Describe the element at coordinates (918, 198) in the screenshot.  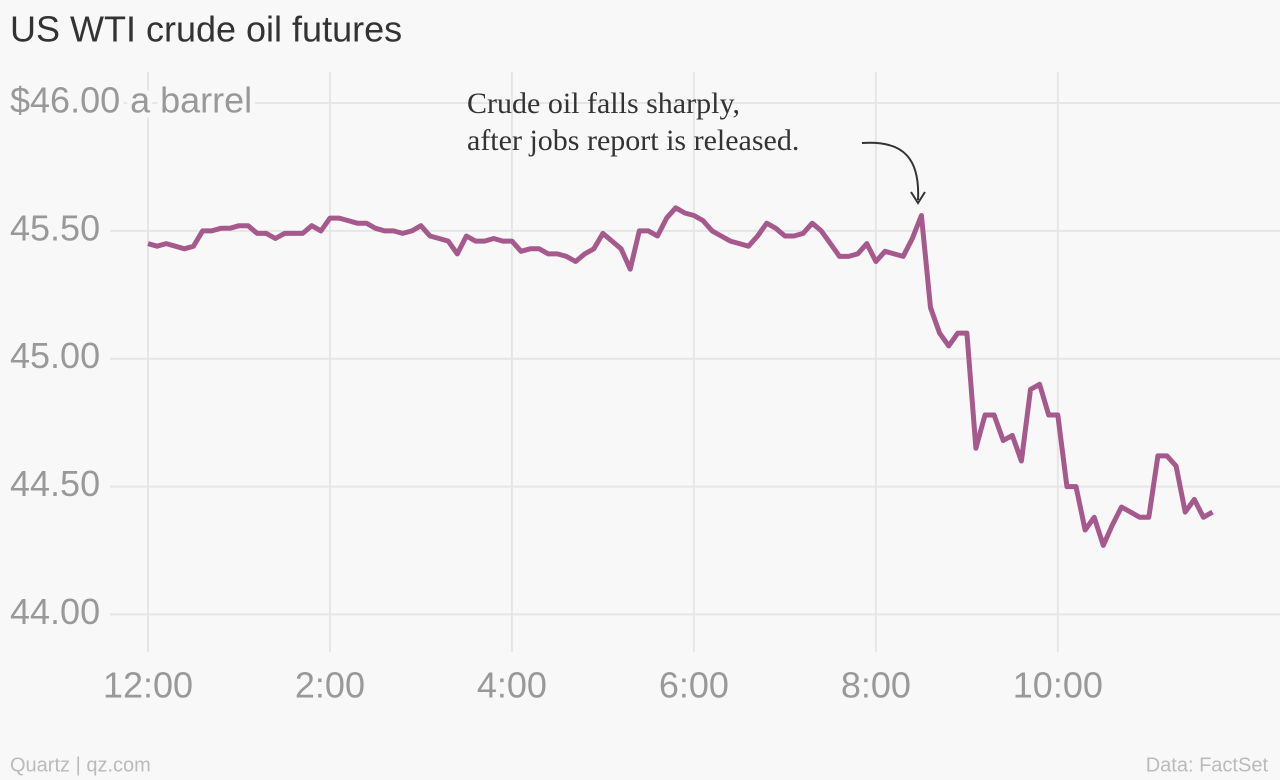
I see `arrow-head` at that location.